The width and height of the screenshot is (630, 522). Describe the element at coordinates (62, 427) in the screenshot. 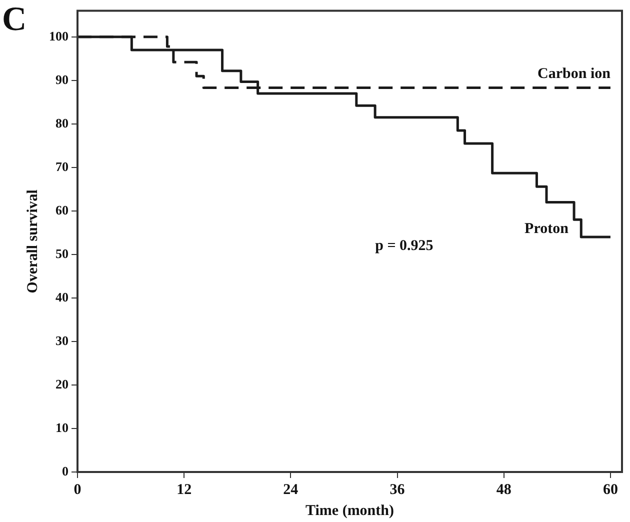

I see `y-tick-label: 10` at that location.